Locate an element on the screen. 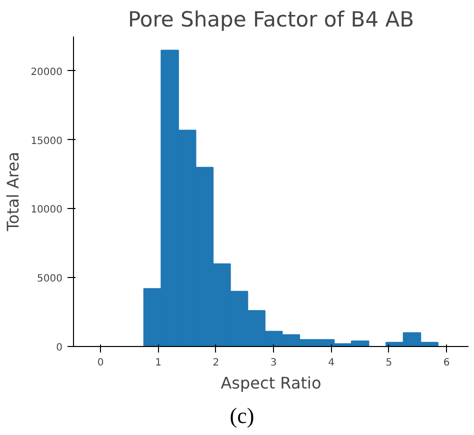  x-tick-label: 0 is located at coordinates (100, 363).